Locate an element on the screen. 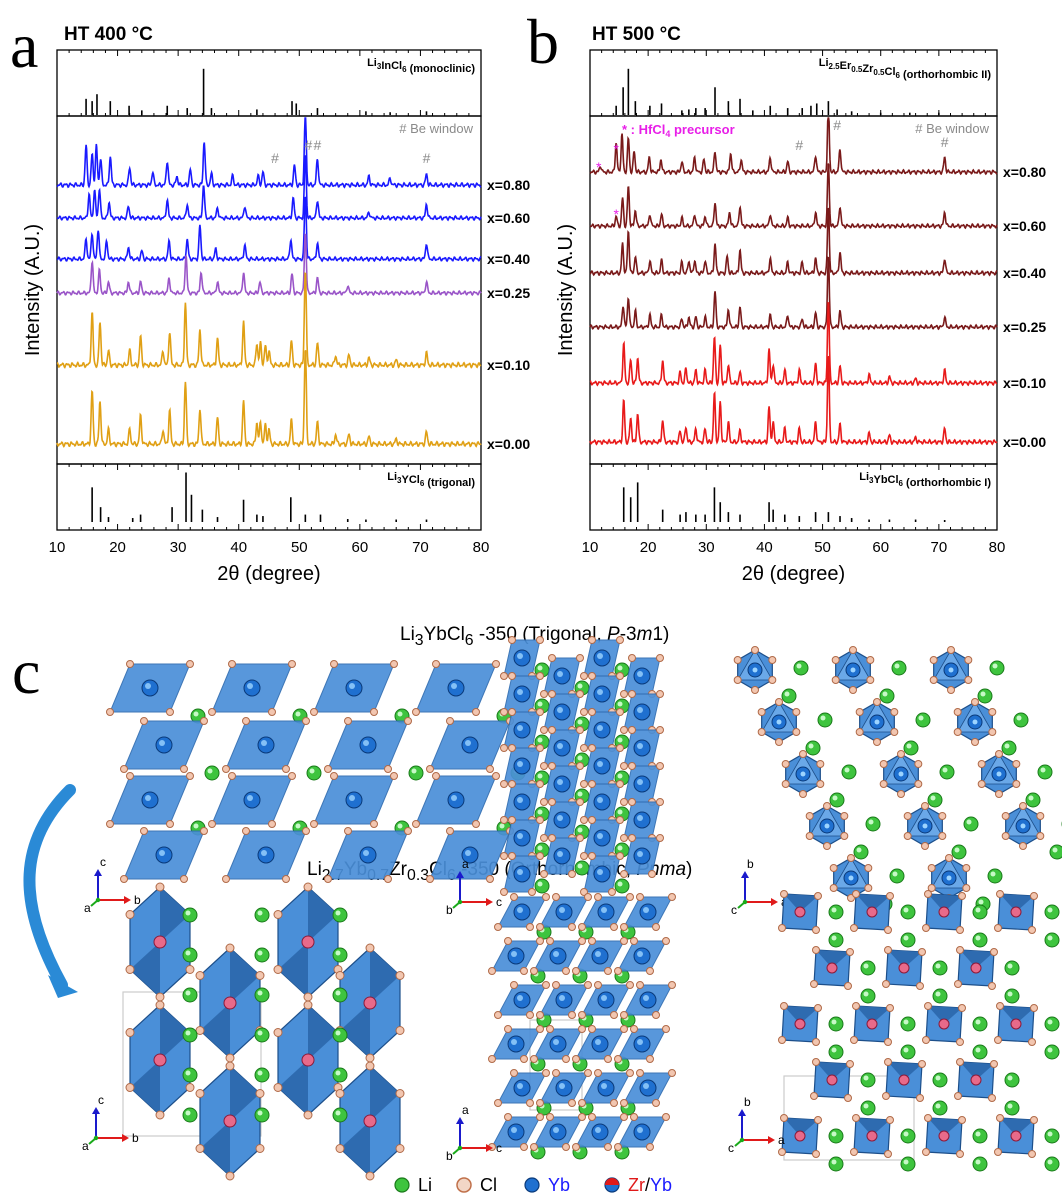 This screenshot has height=1201, width=1062. trigonal-3-axes-down-label: c is located at coordinates (734, 910).